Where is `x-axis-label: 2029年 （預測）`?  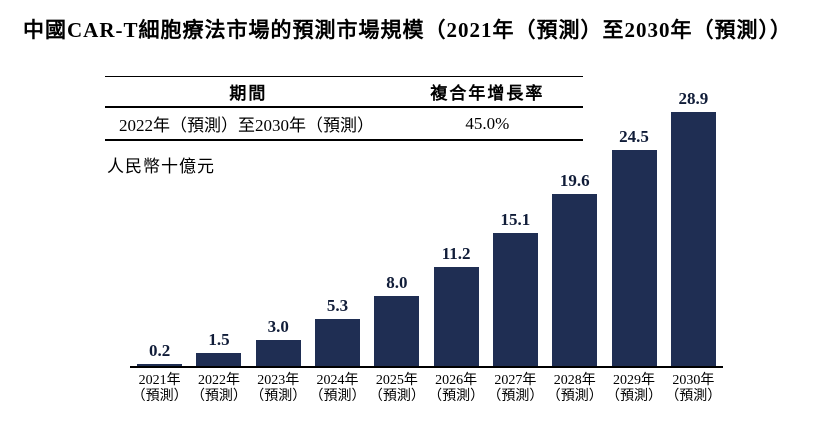
x-axis-label: 2029年 （預測） is located at coordinates (633, 389).